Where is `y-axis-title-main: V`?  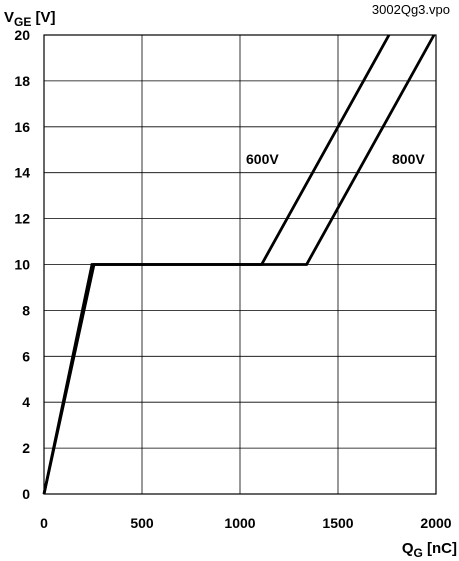
y-axis-title-main: V is located at coordinates (9, 17).